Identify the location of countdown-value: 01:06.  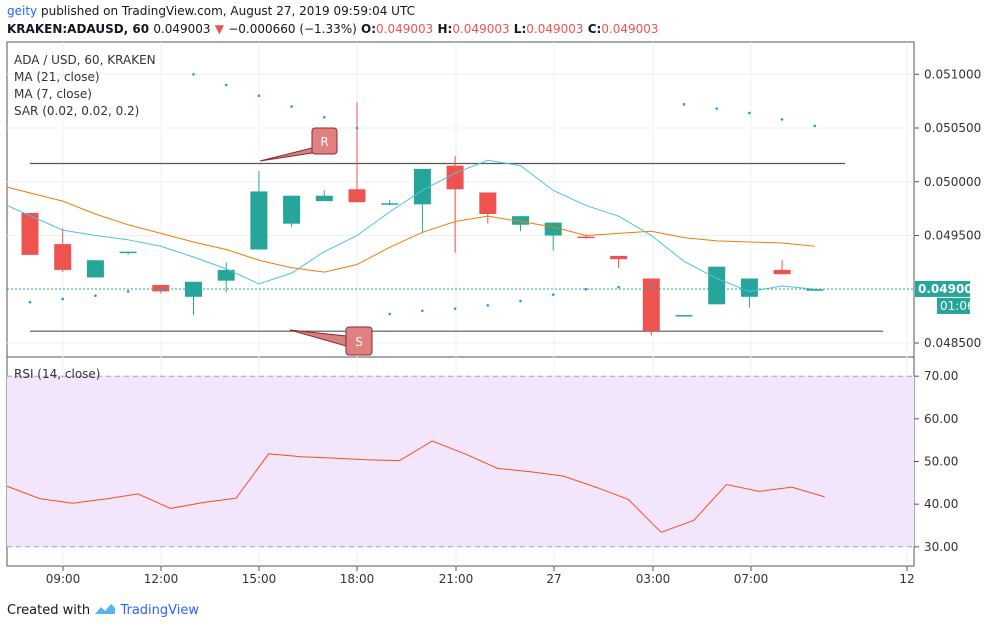
(957, 306).